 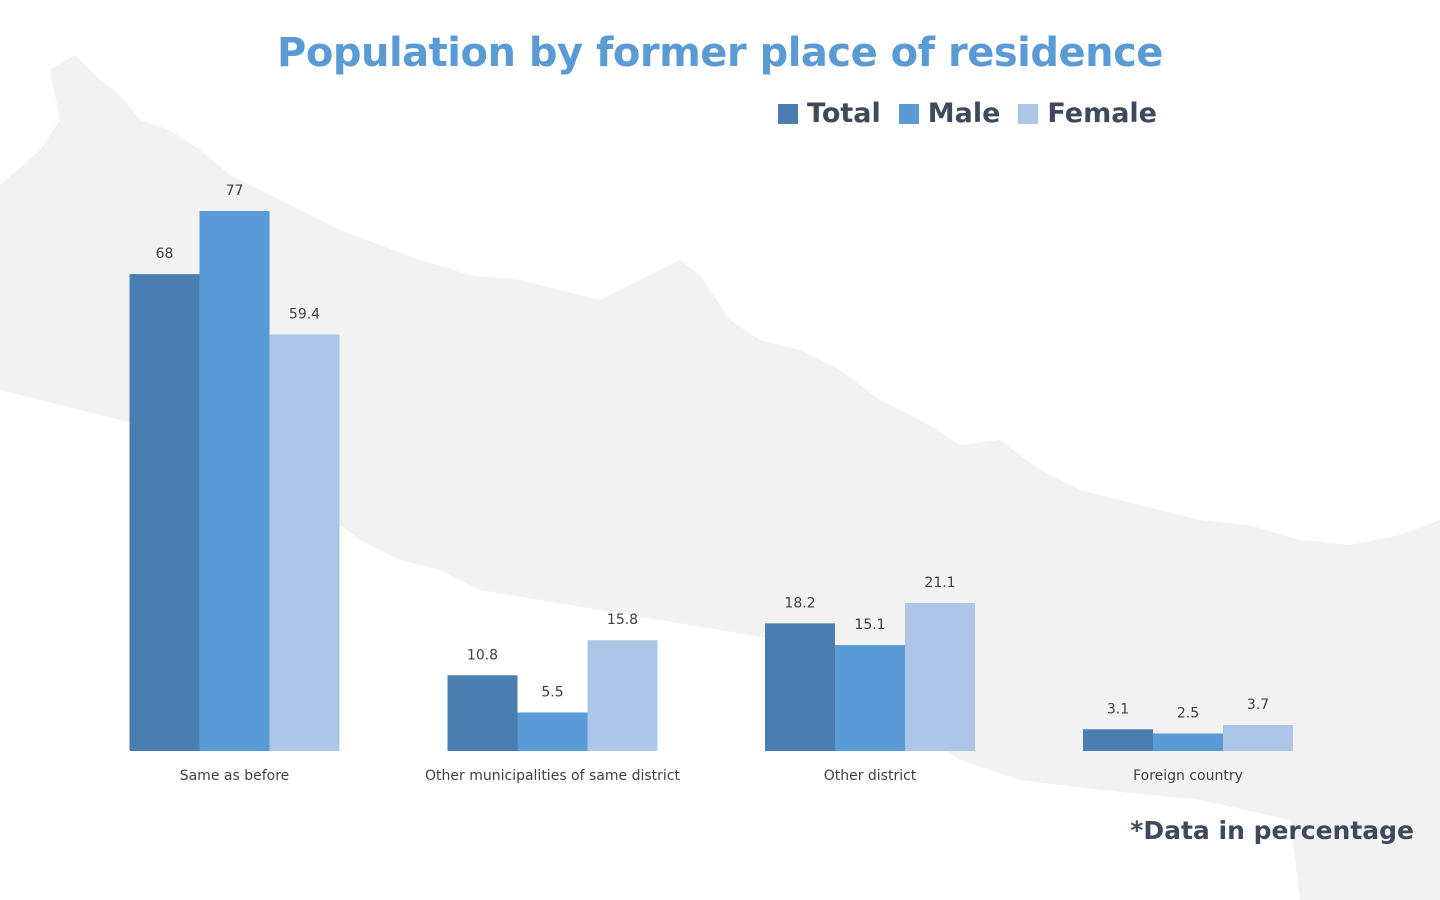 I want to click on x-tick-label-foreign-country: Foreign country, so click(x=1188, y=776).